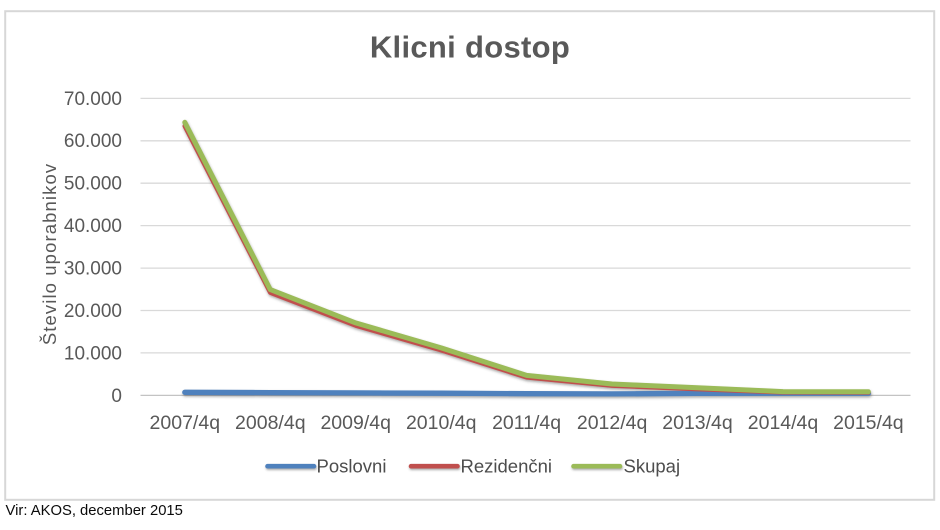 The image size is (940, 530). What do you see at coordinates (185, 423) in the screenshot?
I see `svg-text: 2007/4q` at bounding box center [185, 423].